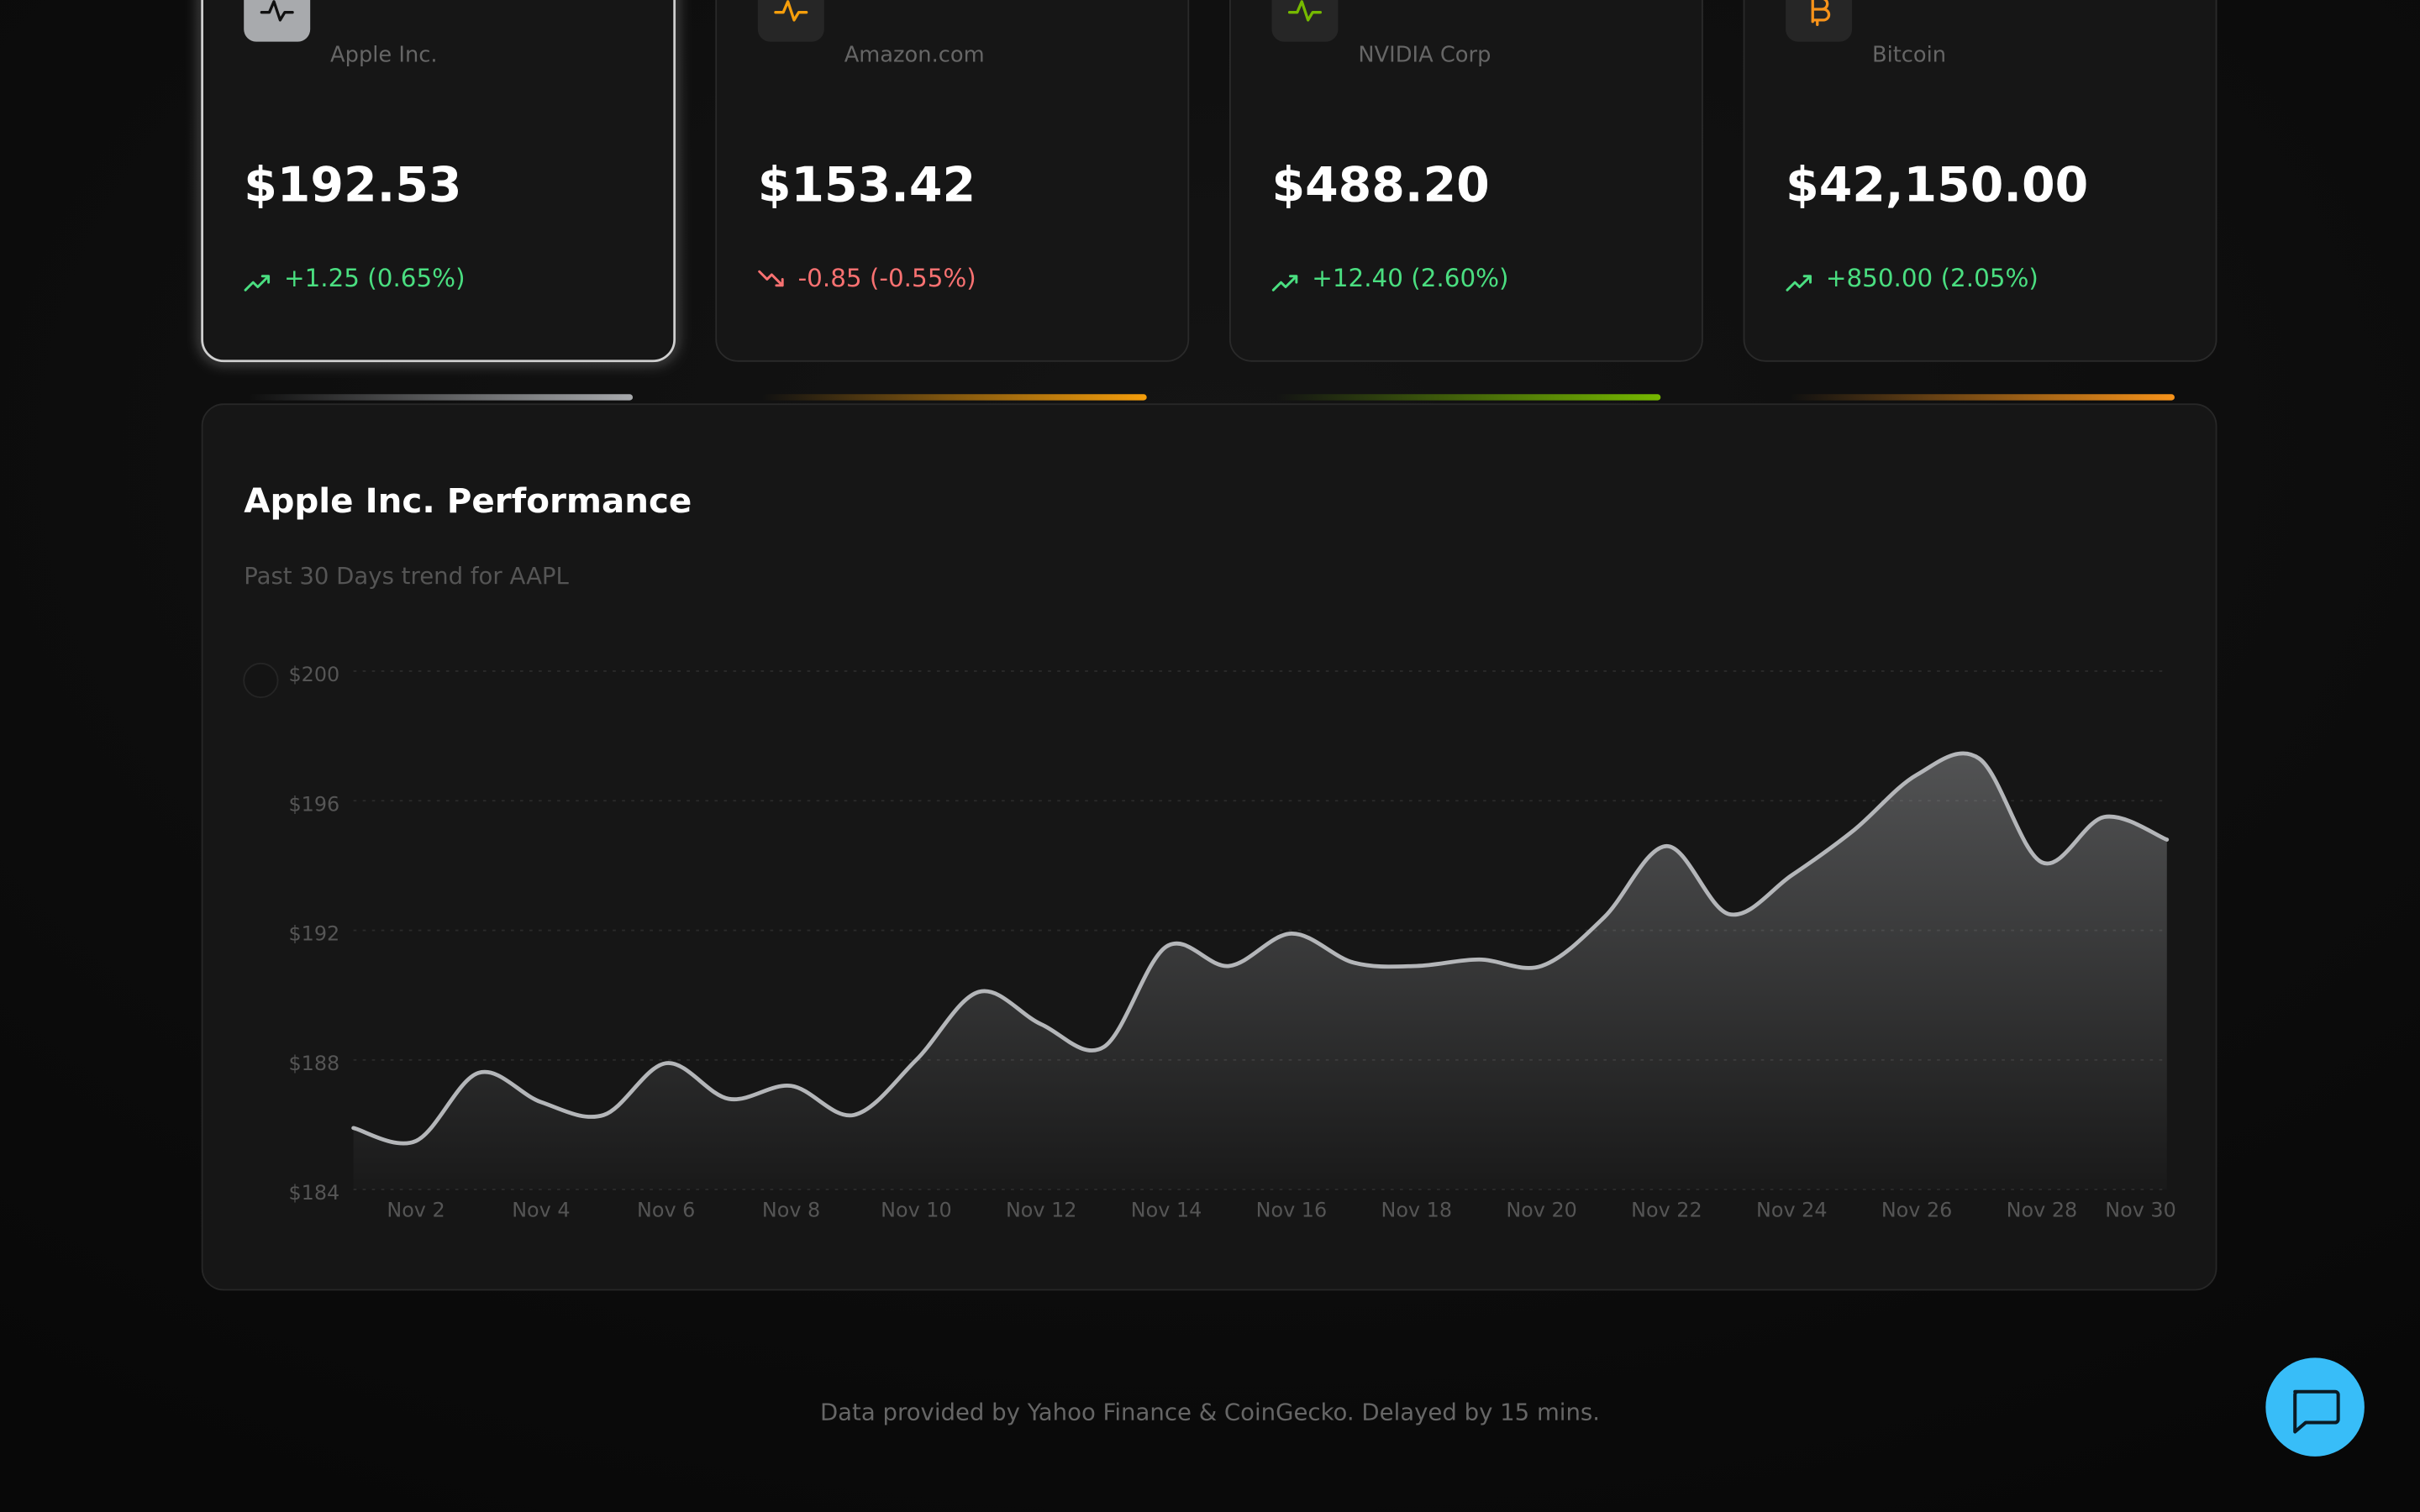 The height and width of the screenshot is (1512, 2420). I want to click on chart-title: Apple Inc. Performance, so click(468, 500).